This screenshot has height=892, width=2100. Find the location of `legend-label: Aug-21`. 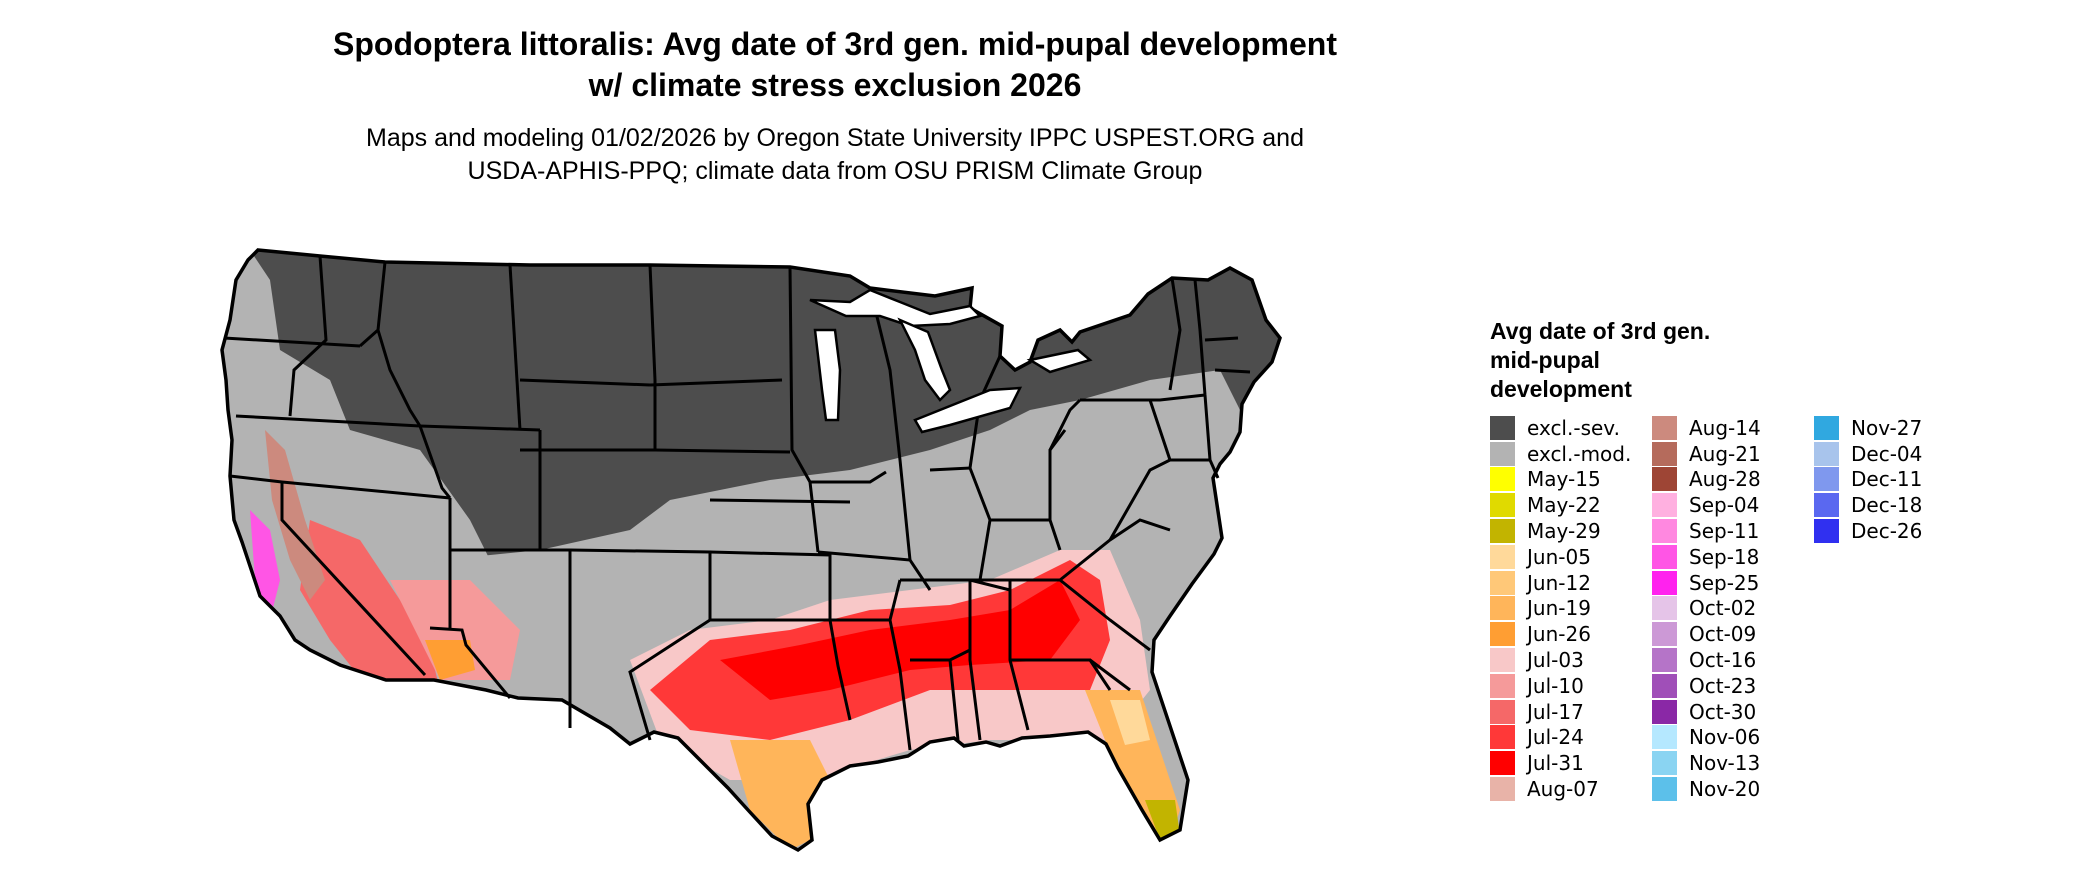

legend-label: Aug-21 is located at coordinates (1725, 453).